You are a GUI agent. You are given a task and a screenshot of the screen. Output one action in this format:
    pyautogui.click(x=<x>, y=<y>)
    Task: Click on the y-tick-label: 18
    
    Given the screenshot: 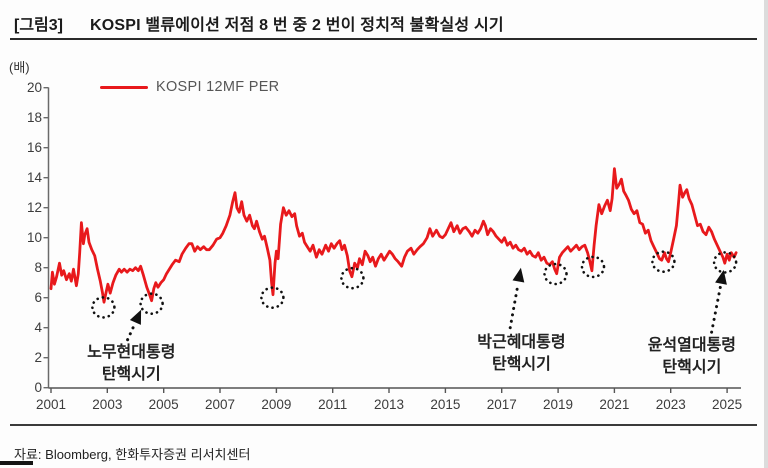 What is the action you would take?
    pyautogui.click(x=34, y=117)
    